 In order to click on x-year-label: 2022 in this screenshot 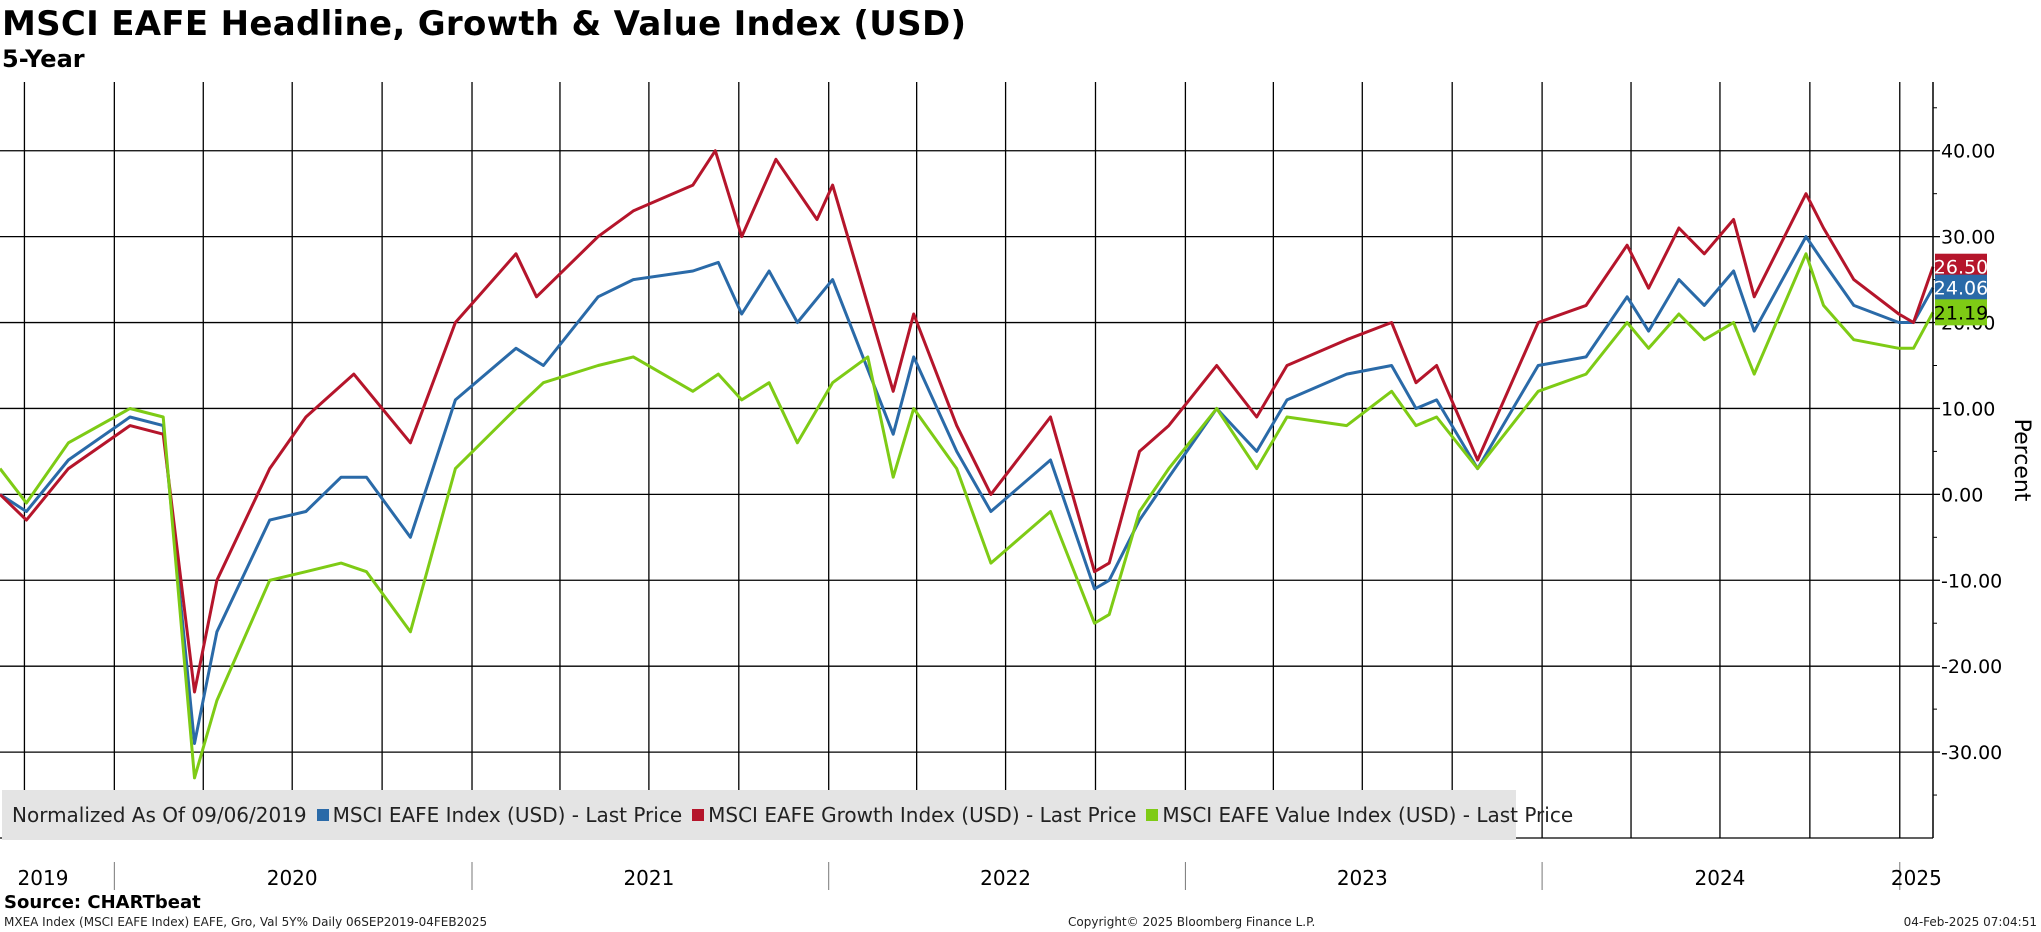, I will do `click(1005, 878)`.